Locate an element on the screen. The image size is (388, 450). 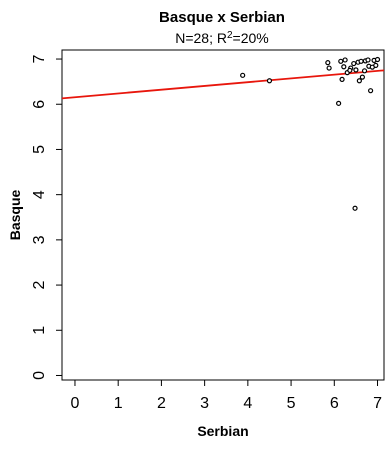
y-tick-label: 4 is located at coordinates (39, 194).